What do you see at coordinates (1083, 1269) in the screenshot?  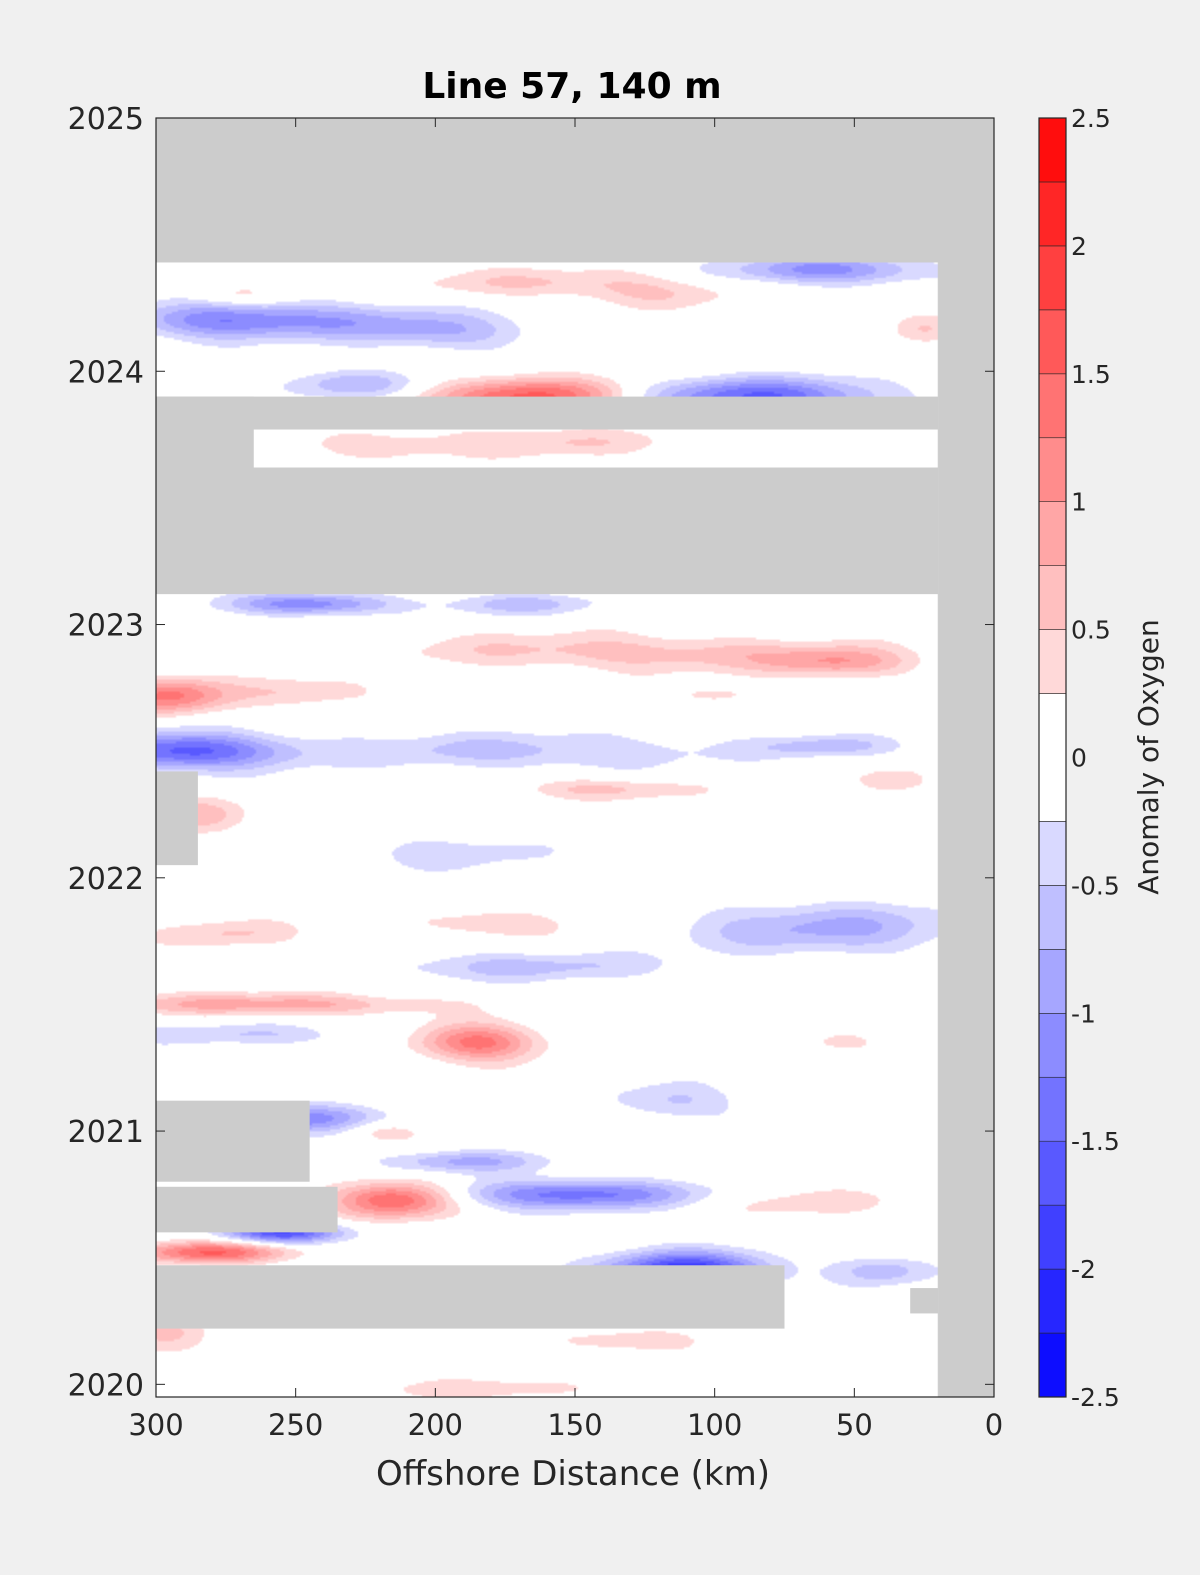 I see `colorbar-tick-label: -2` at bounding box center [1083, 1269].